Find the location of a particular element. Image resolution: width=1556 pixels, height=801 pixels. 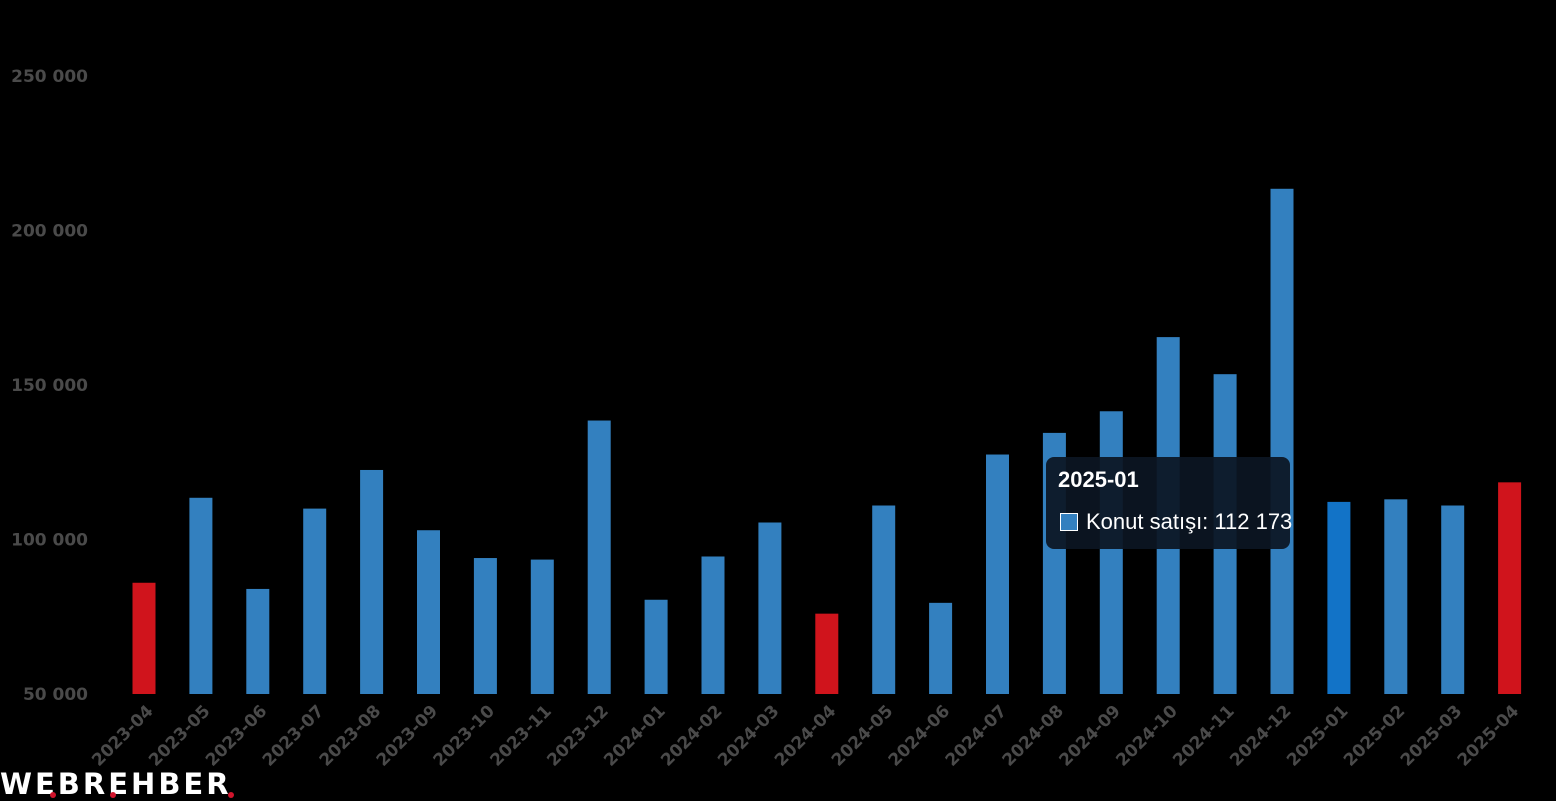

x-tick-label: 2023-04 is located at coordinates (122, 735).